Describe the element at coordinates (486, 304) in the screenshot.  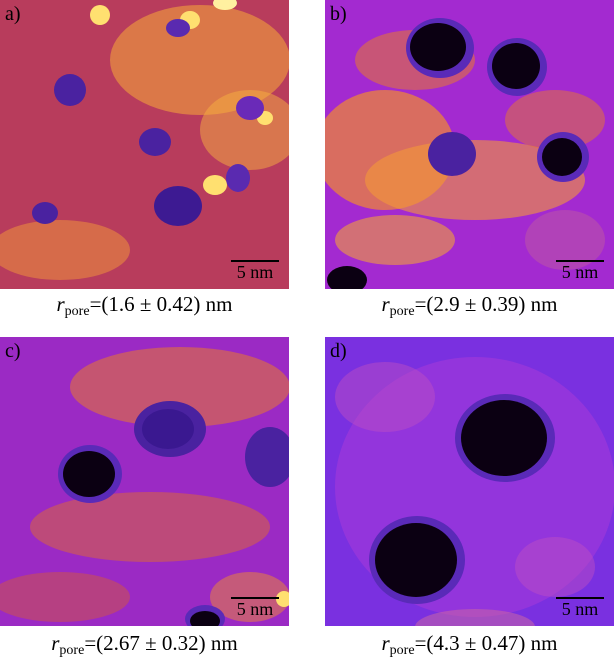
I see `caption-value: =(2.9 ± 0.39) nm` at that location.